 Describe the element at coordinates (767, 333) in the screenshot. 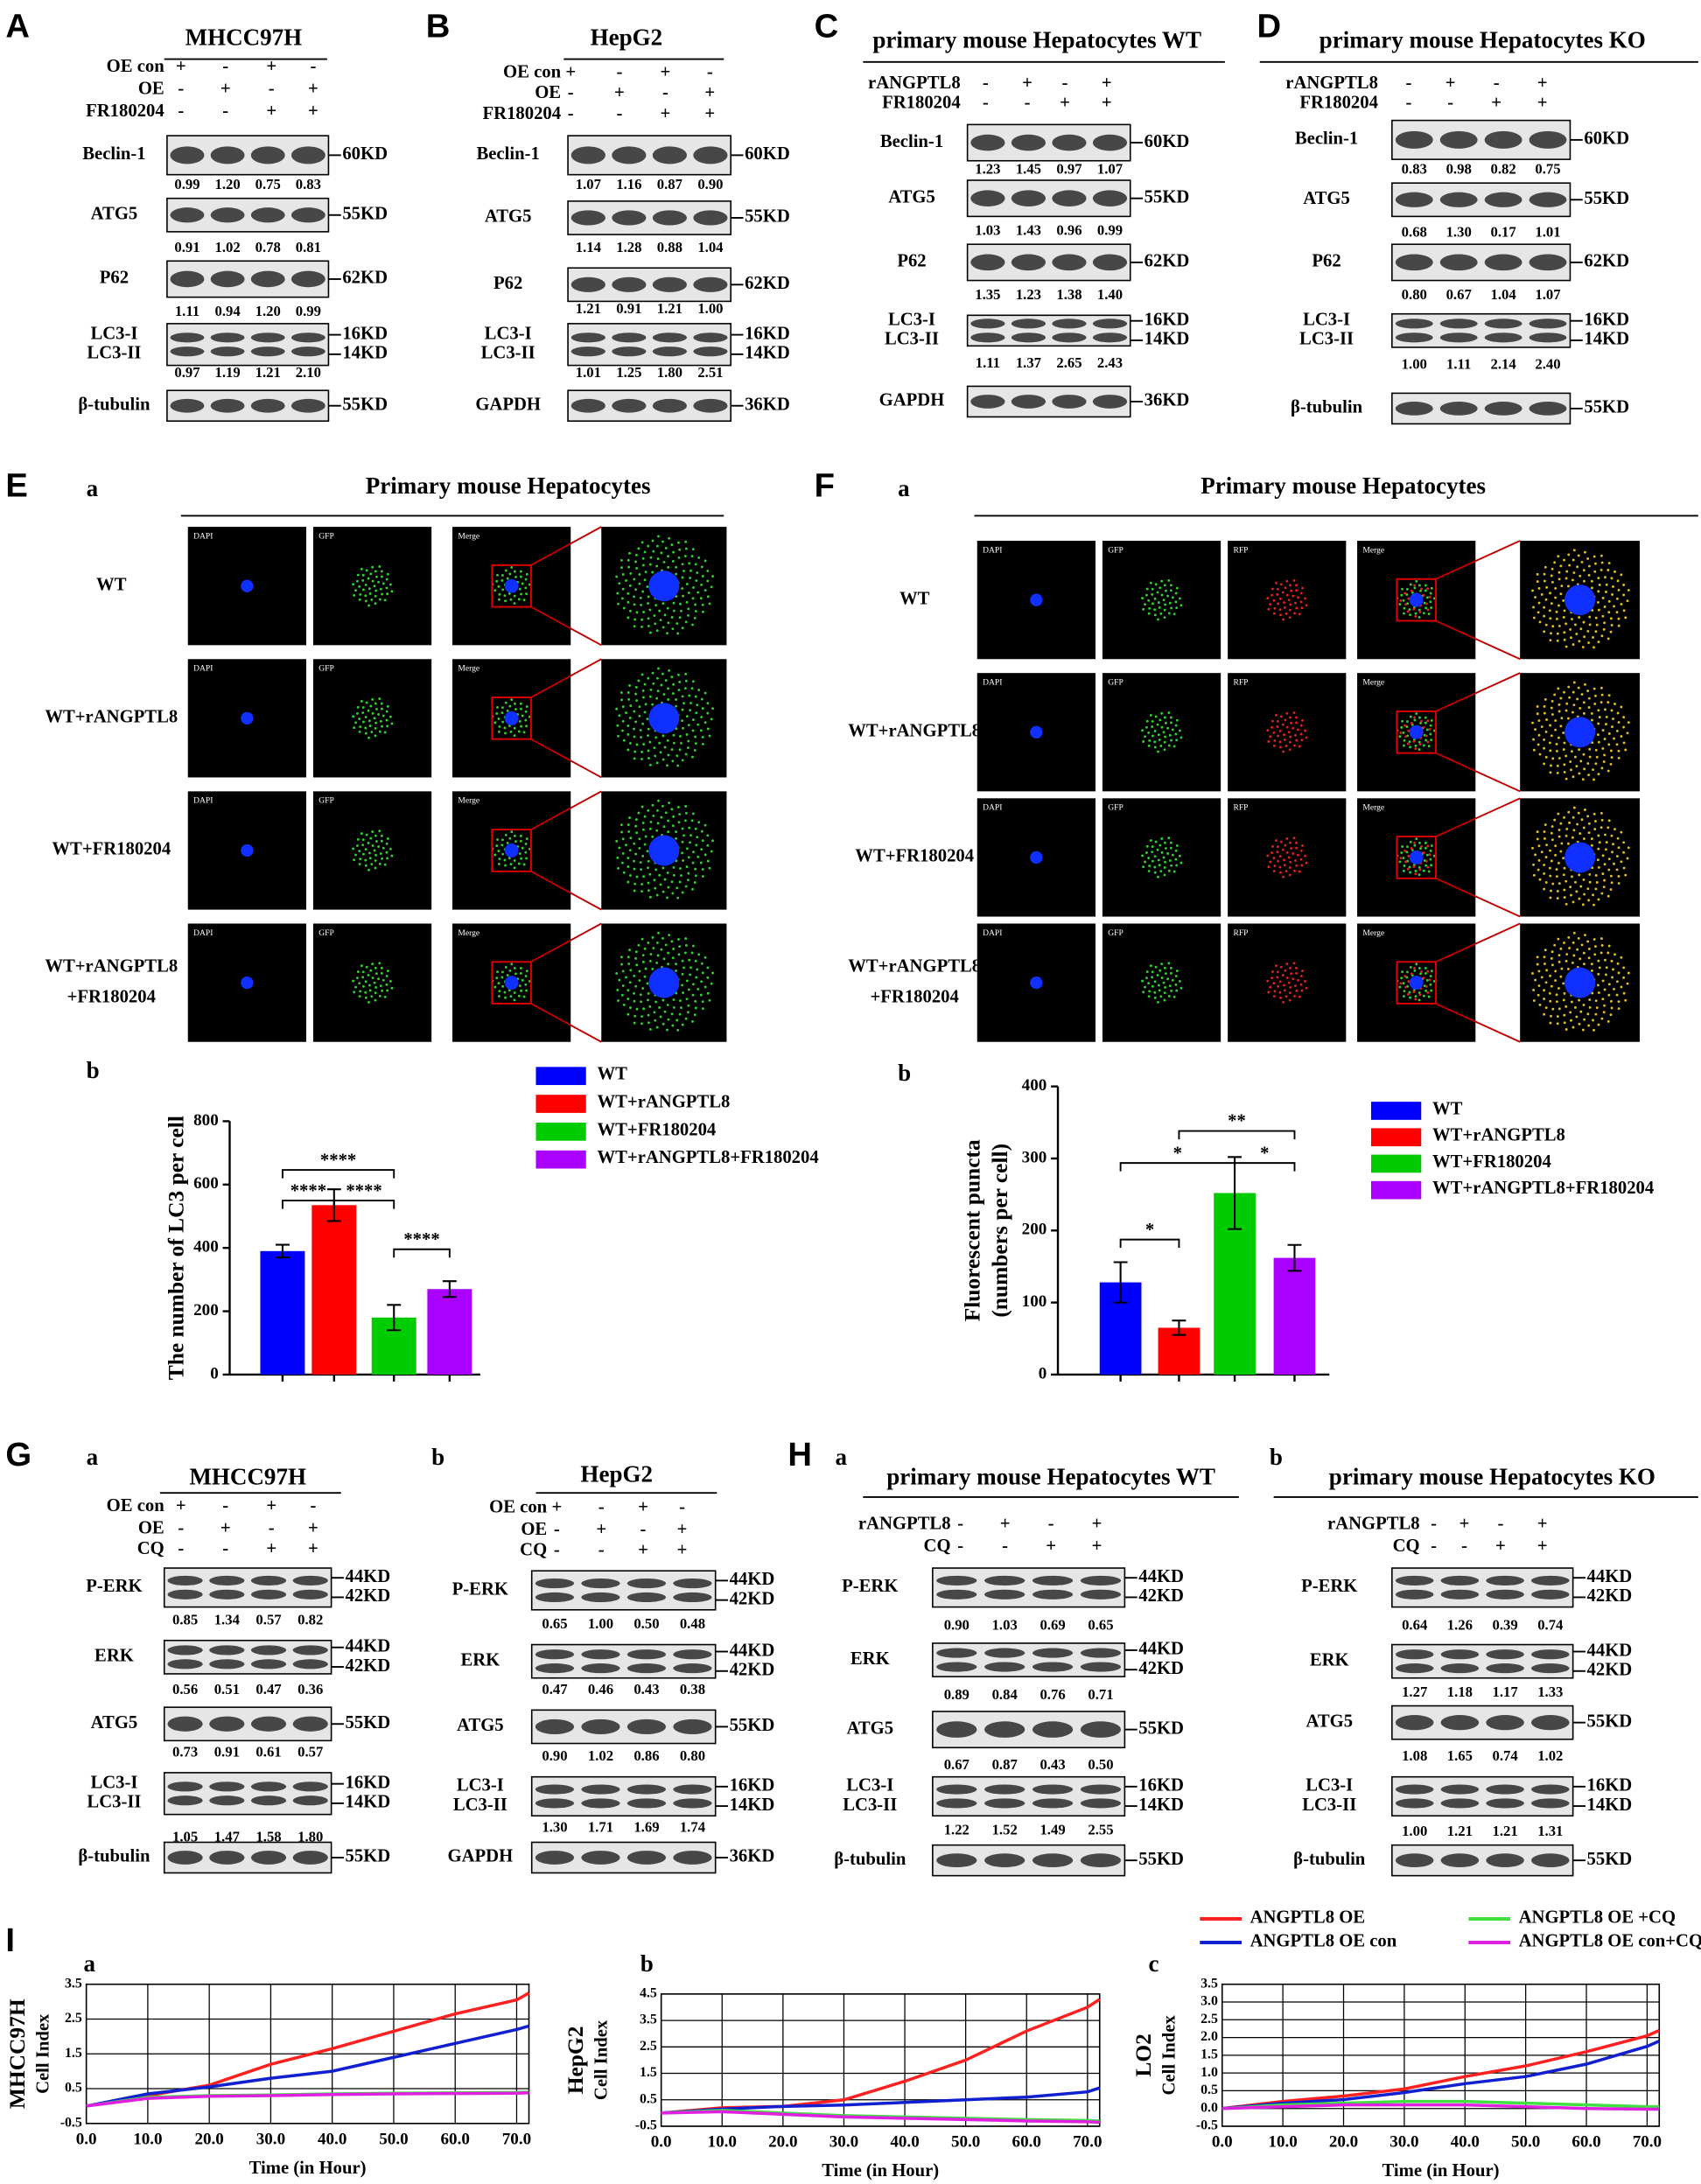

I see `kd-label: 16KD` at that location.